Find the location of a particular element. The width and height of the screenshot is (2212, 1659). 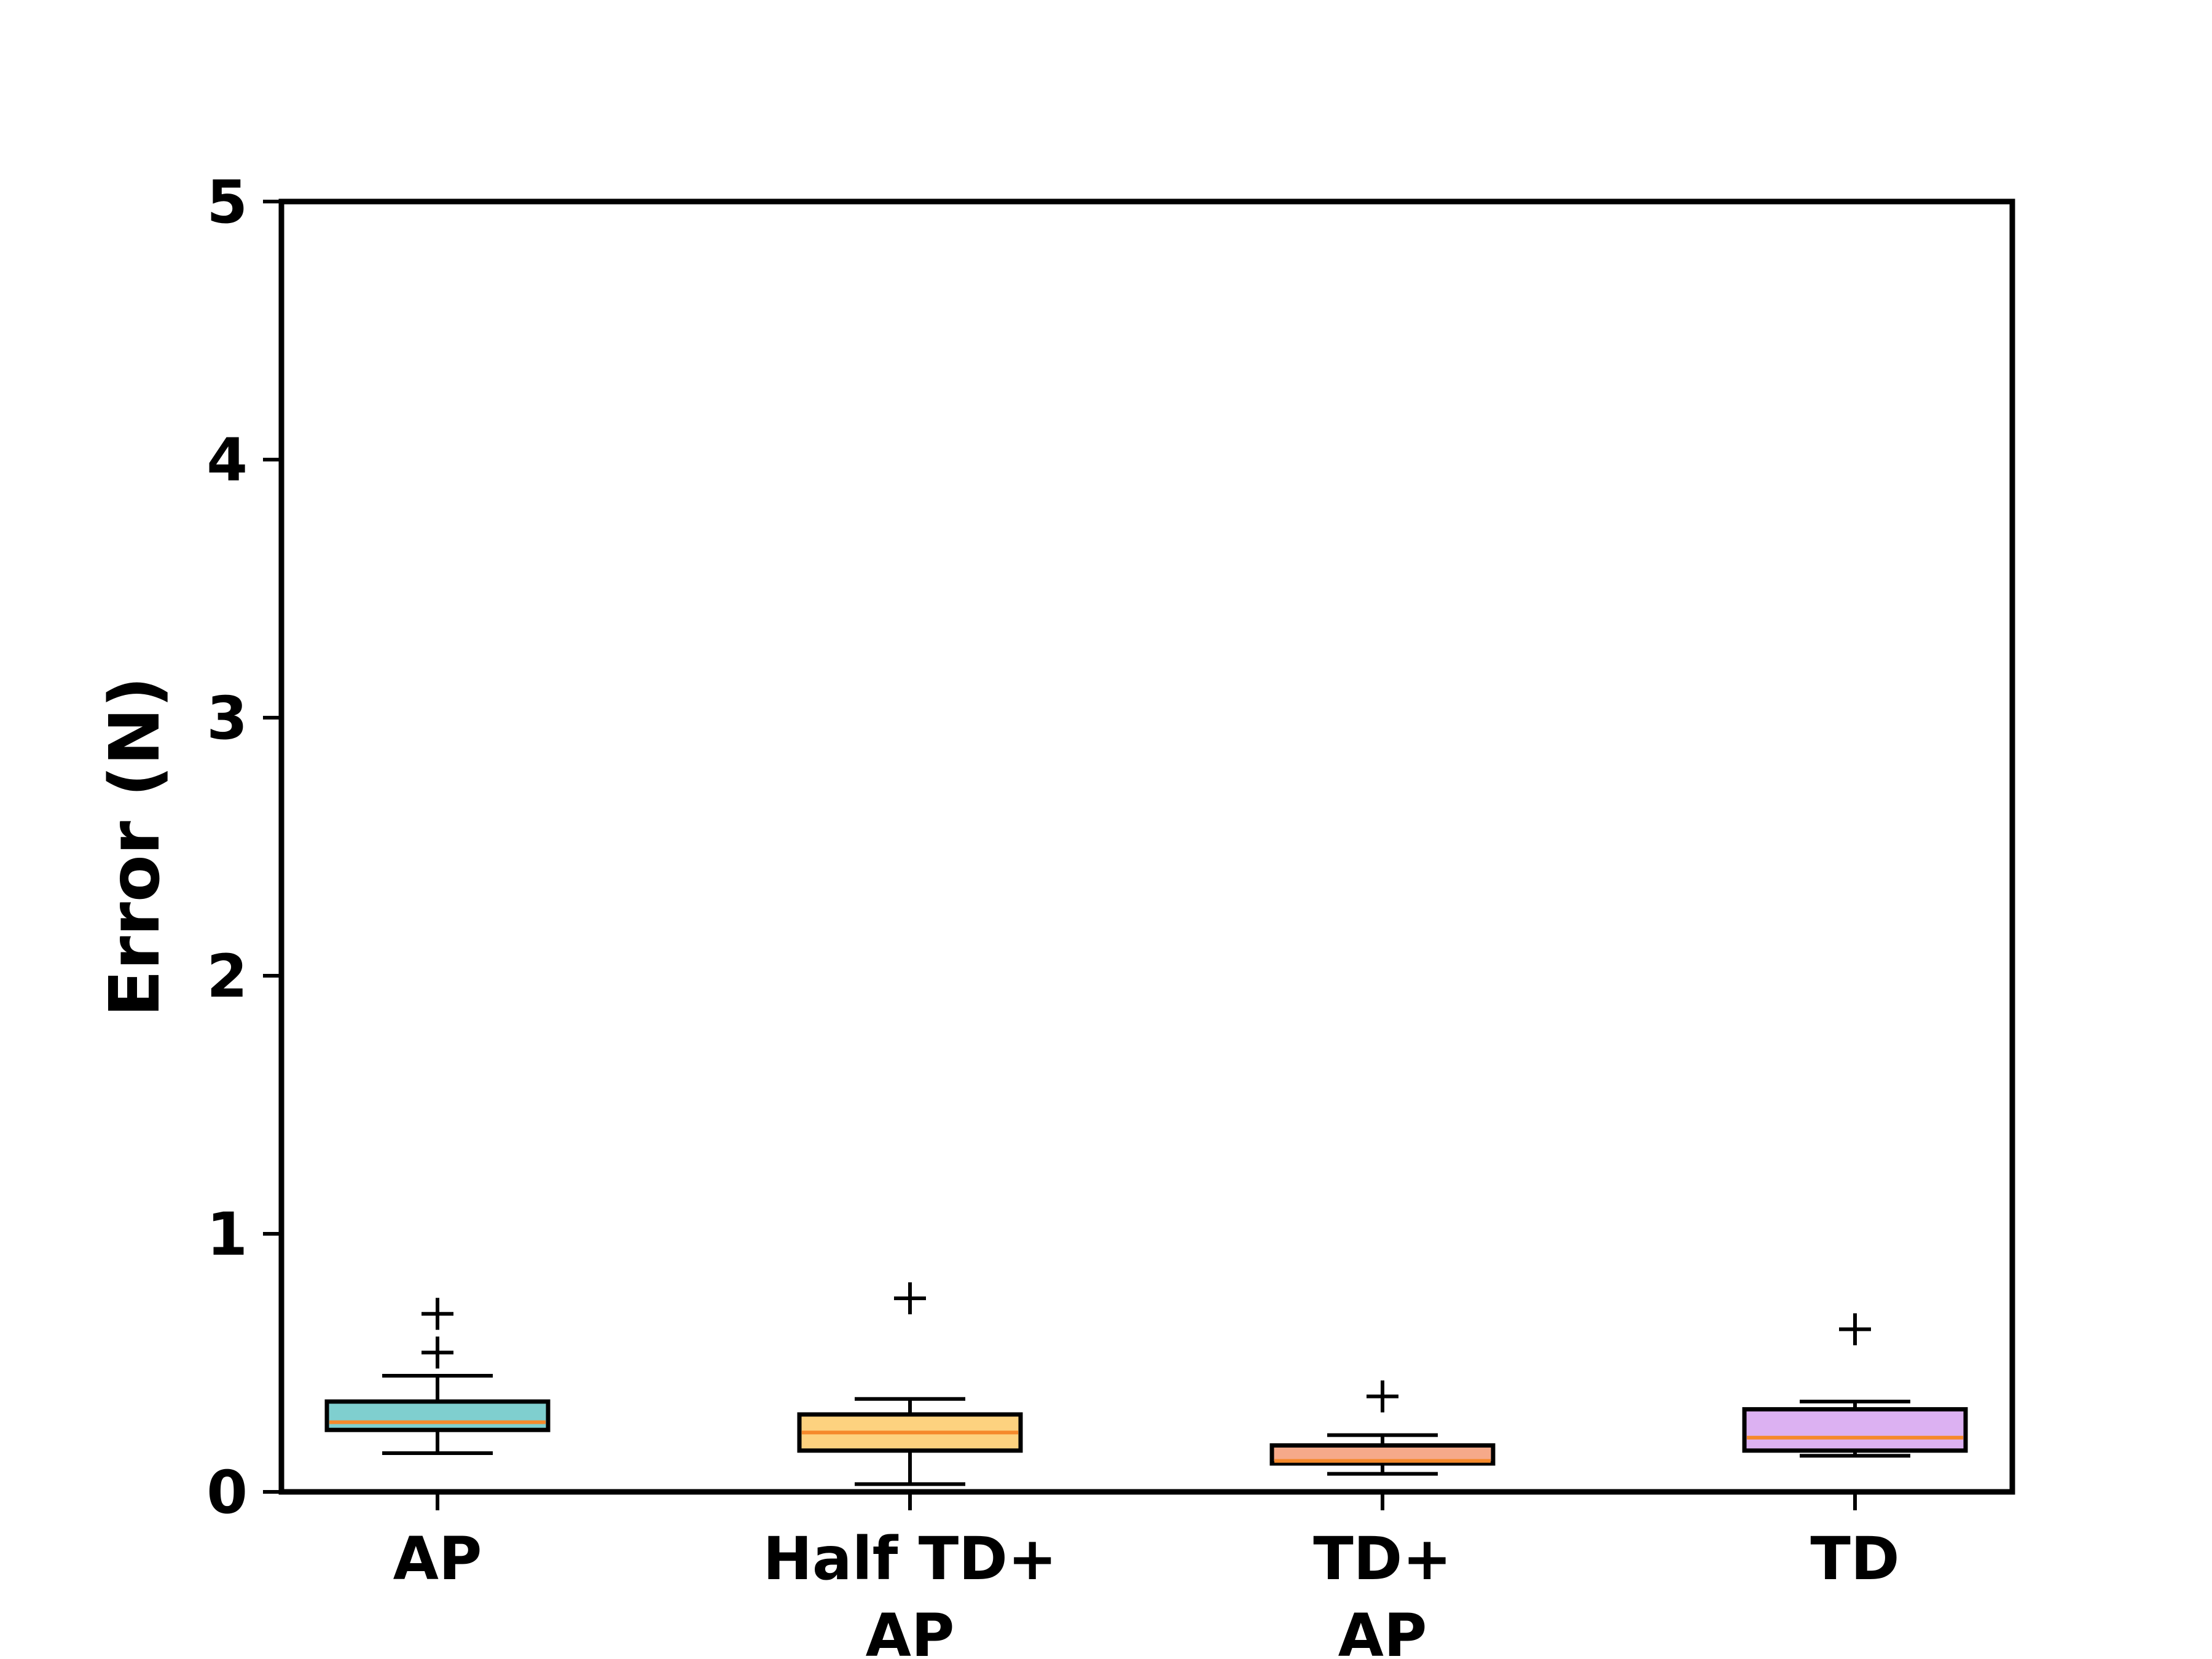

x-tick-label: TD is located at coordinates (1854, 1558).